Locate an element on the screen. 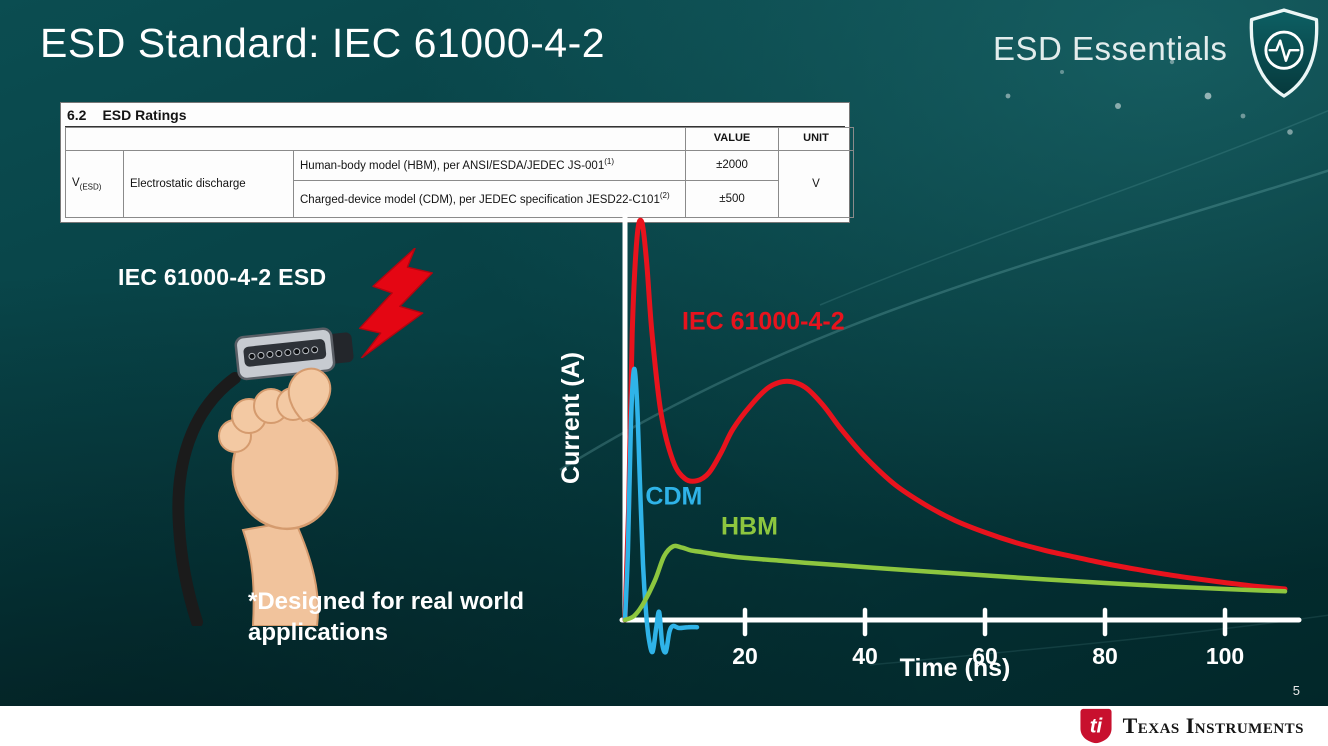  series-curve-cdm is located at coordinates (661, 510).